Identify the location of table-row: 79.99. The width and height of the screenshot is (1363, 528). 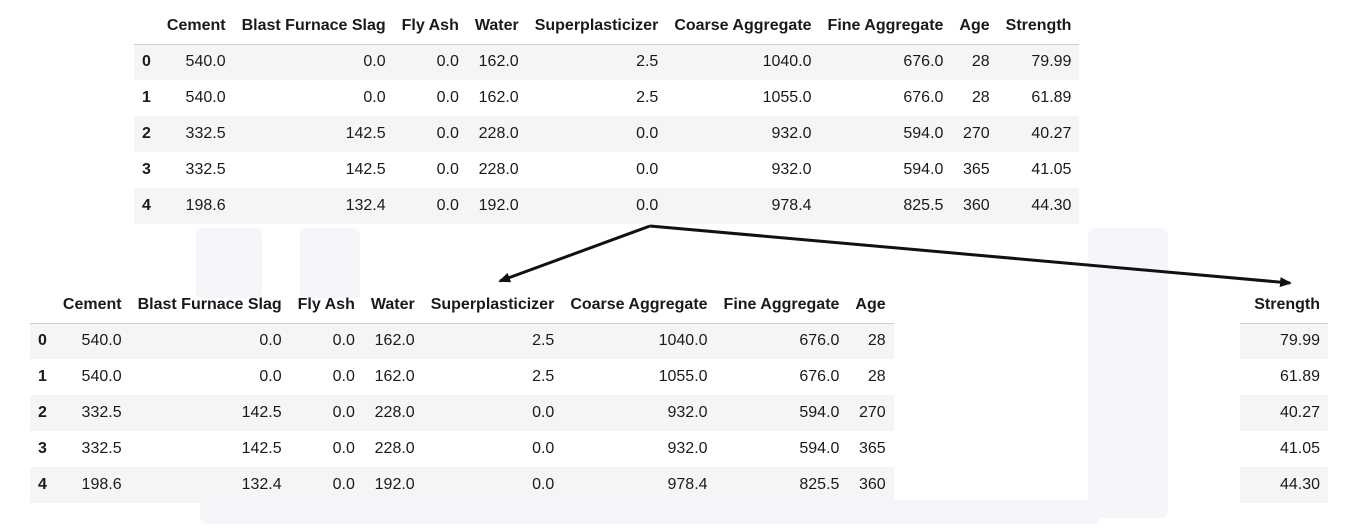
(1284, 341).